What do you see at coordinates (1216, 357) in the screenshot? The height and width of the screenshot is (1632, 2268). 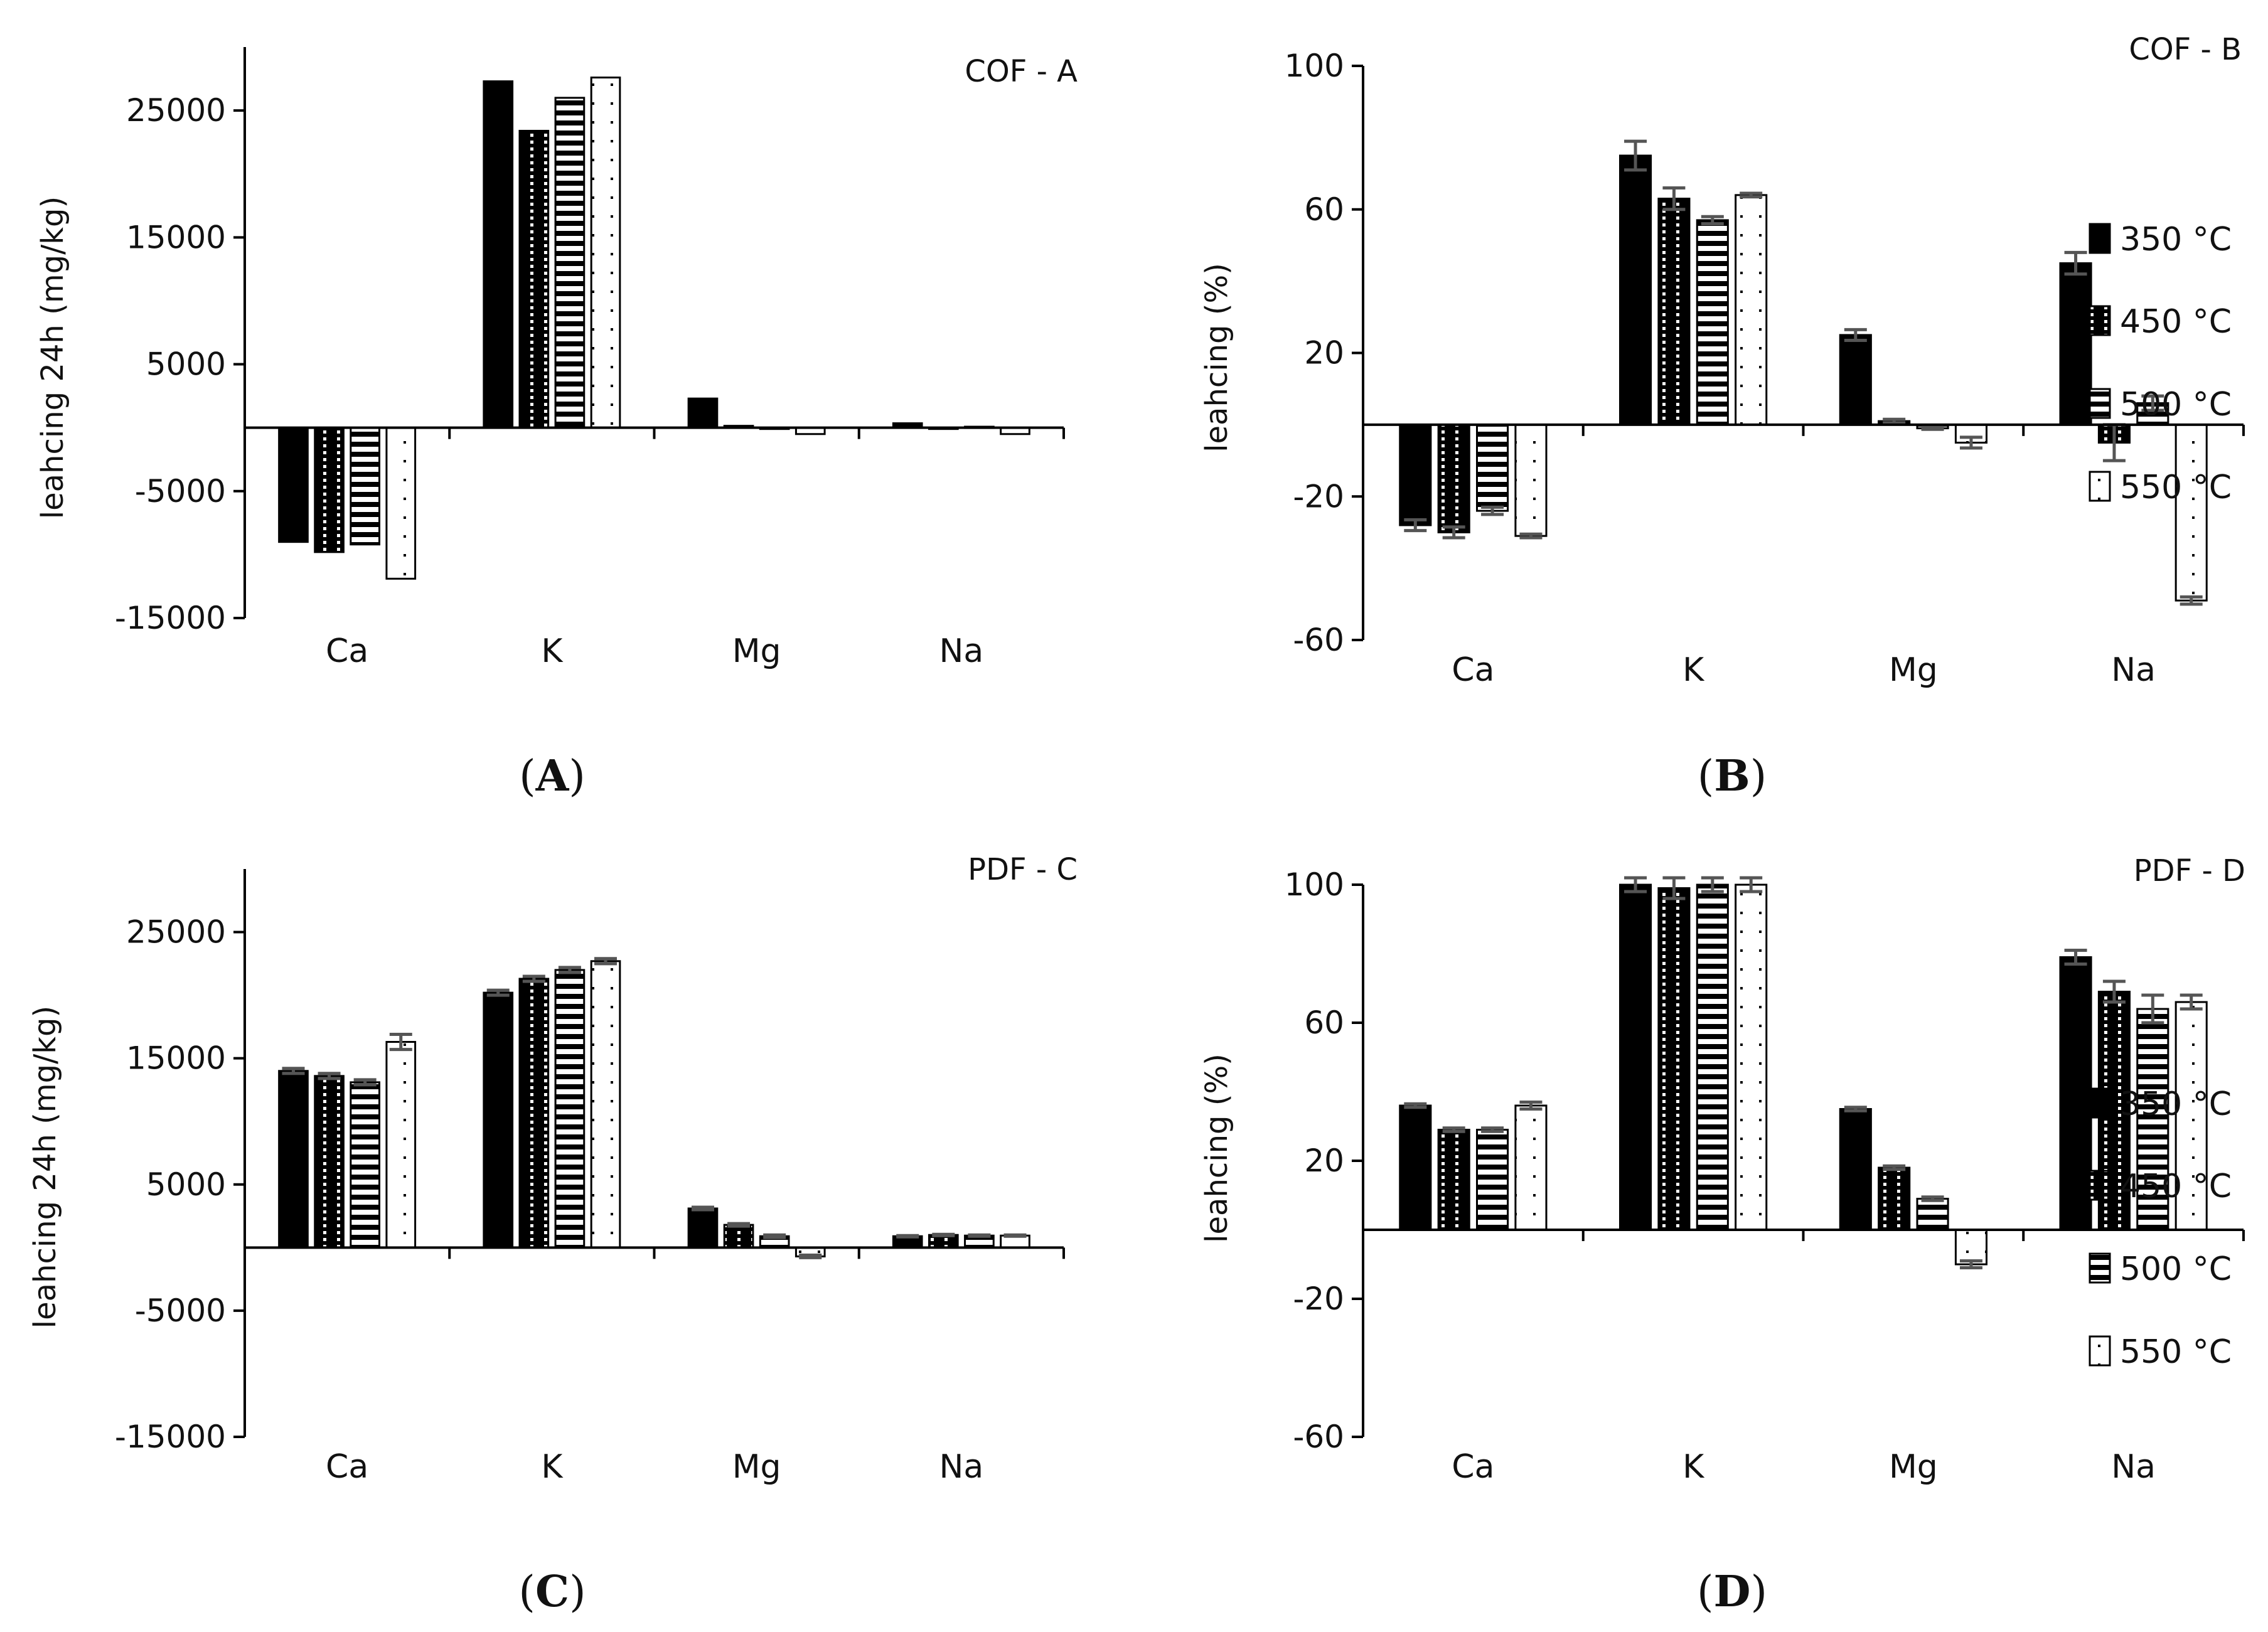 I see `panel-b-y-axis-label: leahcing (%)` at bounding box center [1216, 357].